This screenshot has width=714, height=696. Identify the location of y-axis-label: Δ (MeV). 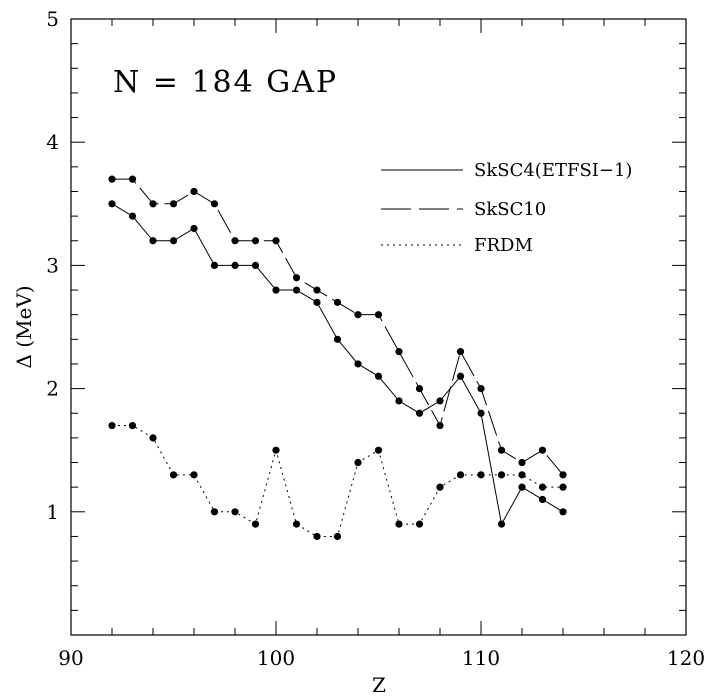
(24, 326).